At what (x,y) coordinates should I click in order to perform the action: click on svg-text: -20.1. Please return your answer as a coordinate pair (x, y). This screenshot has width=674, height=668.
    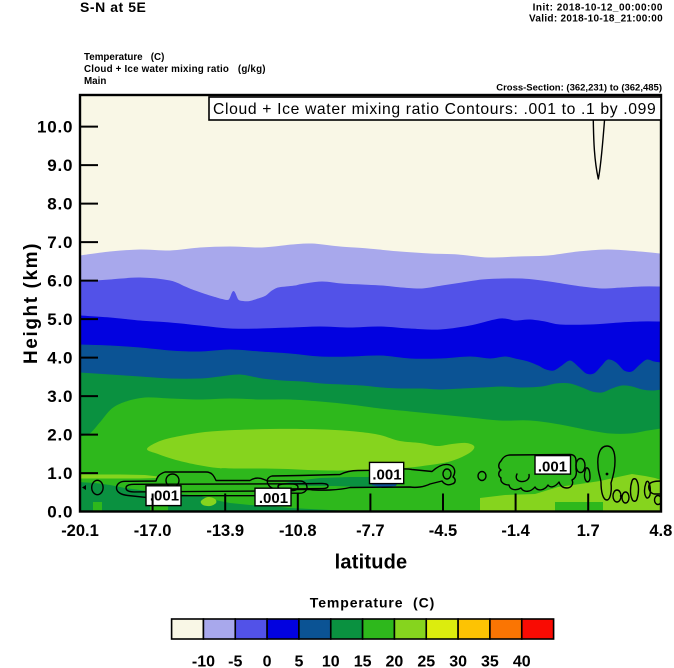
    Looking at the image, I should click on (80, 531).